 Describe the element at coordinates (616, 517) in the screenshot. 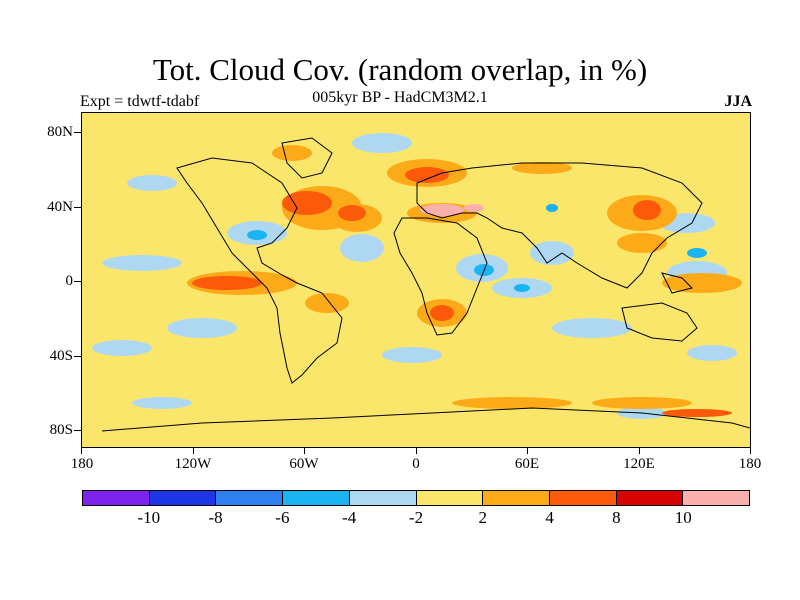

I see `colorbar-label: 8` at that location.